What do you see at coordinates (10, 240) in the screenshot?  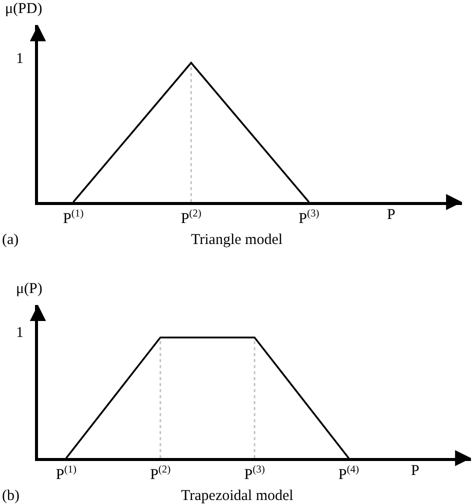 I see `text: (a)` at bounding box center [10, 240].